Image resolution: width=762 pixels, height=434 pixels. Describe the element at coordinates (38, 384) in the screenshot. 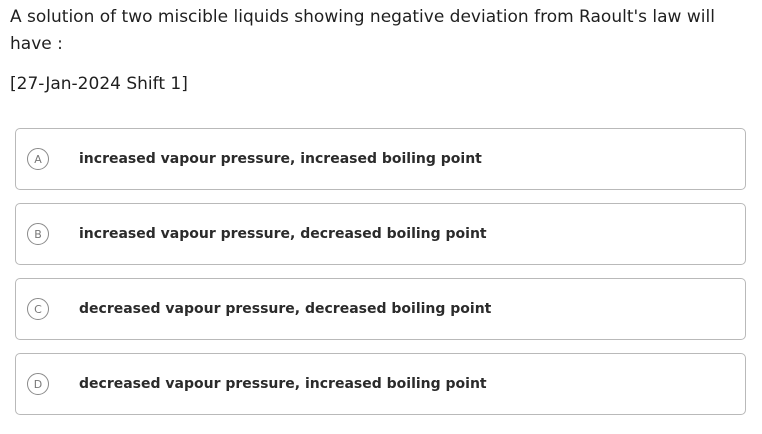

I see `option-letter-badge: D` at that location.